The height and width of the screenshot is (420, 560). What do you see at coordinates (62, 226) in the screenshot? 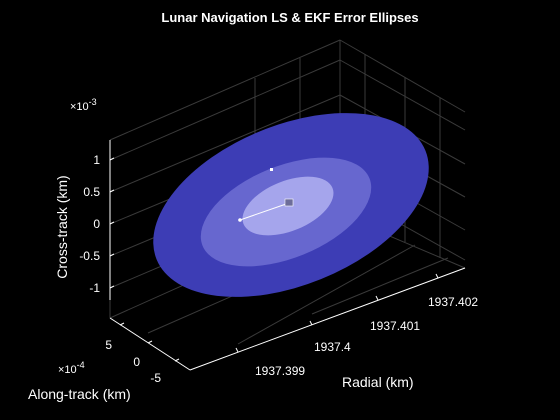
I see `z-axis-label: Cross-track (km)` at bounding box center [62, 226].